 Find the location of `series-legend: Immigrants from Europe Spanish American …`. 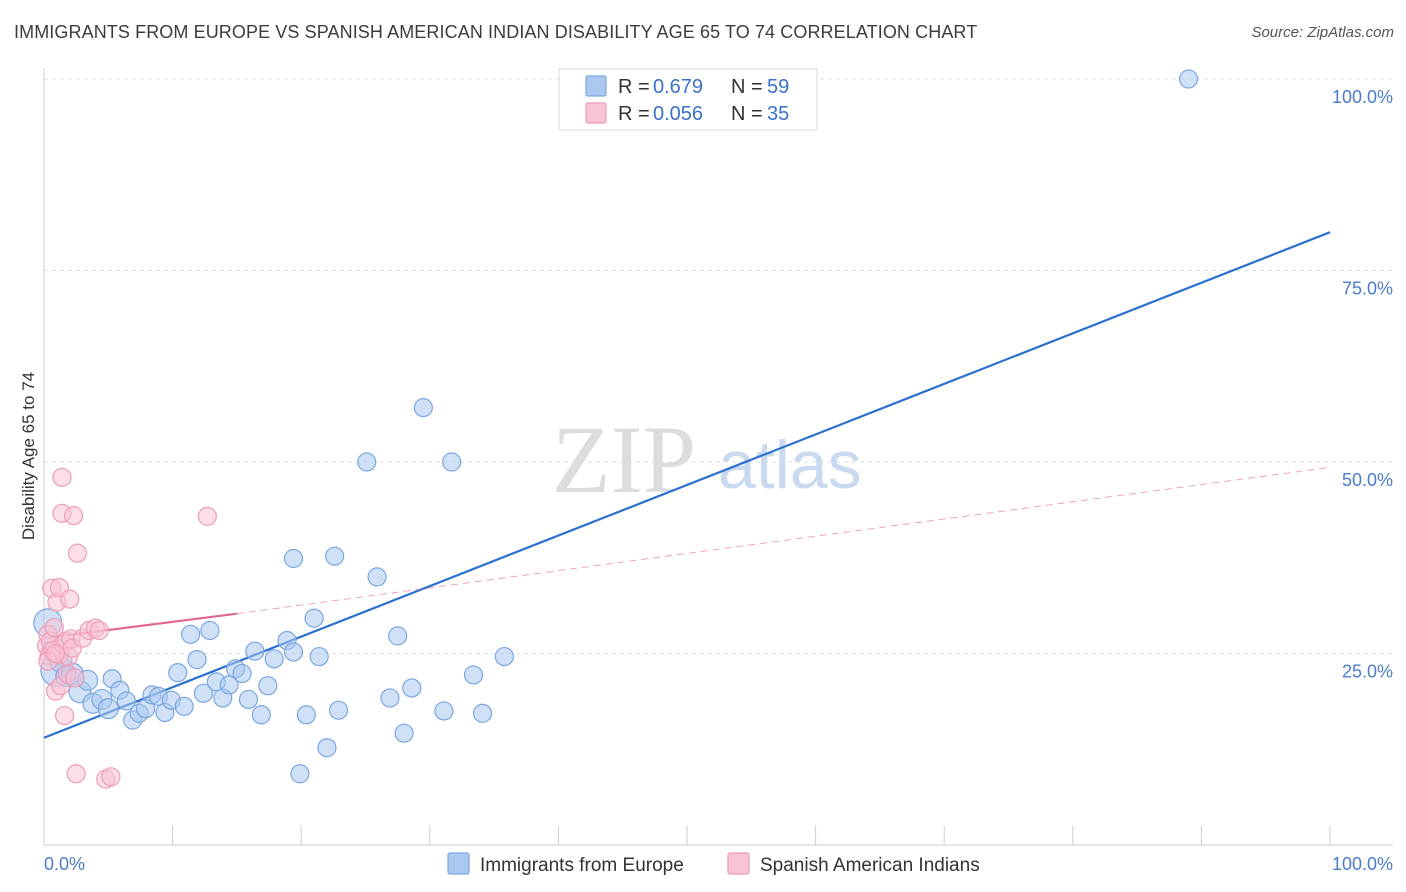

series-legend: Immigrants from Europe Spanish American … is located at coordinates (713, 864).